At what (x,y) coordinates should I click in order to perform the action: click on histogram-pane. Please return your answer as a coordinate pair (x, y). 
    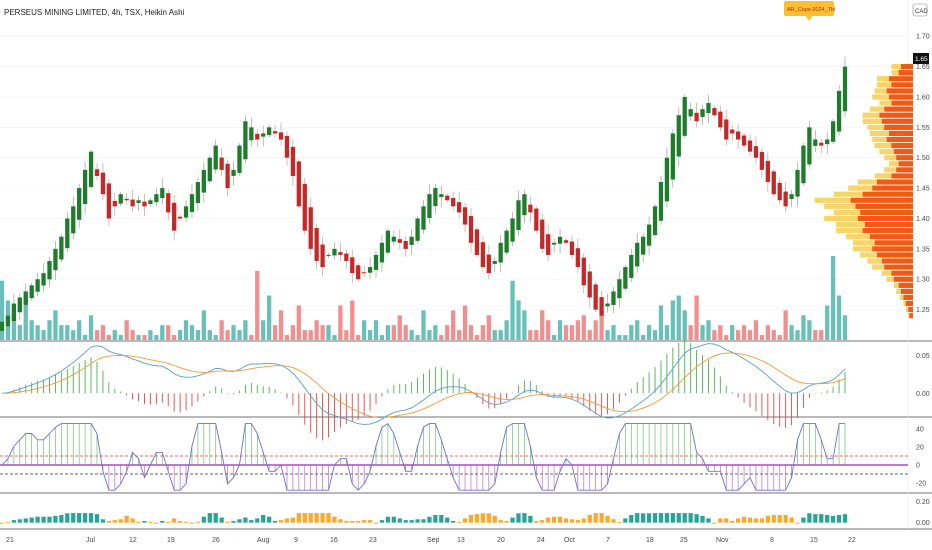
    Looking at the image, I should click on (424, 518).